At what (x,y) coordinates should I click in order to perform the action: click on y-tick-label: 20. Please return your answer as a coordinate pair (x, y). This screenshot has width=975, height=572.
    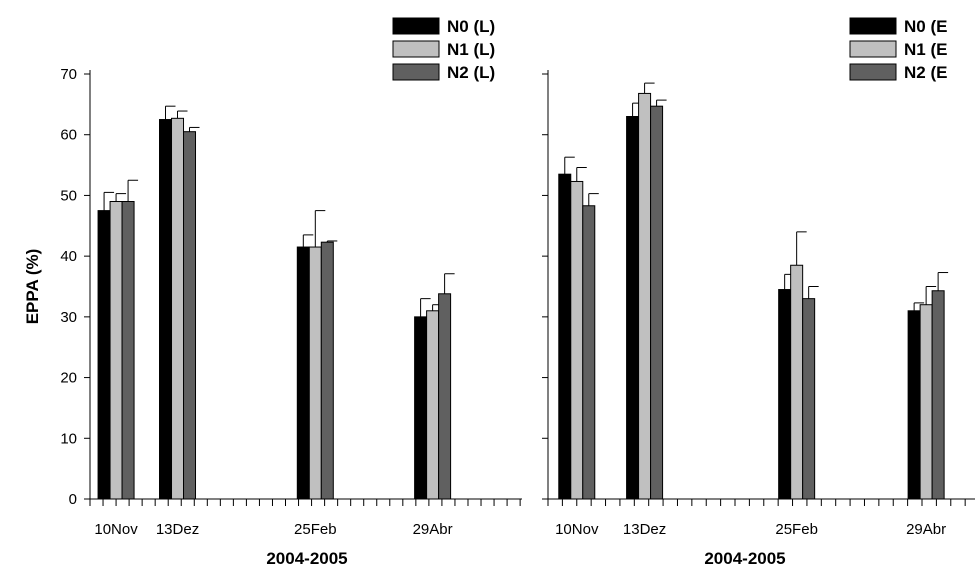
    Looking at the image, I should click on (68, 378).